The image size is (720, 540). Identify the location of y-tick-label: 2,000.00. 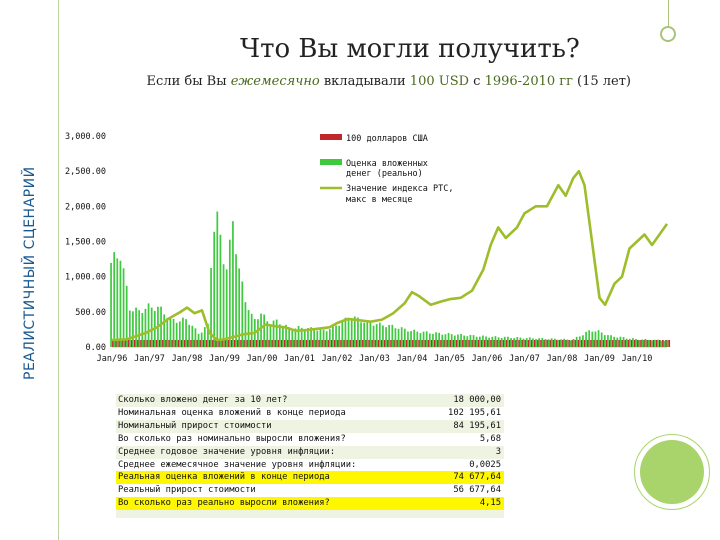
(85, 207).